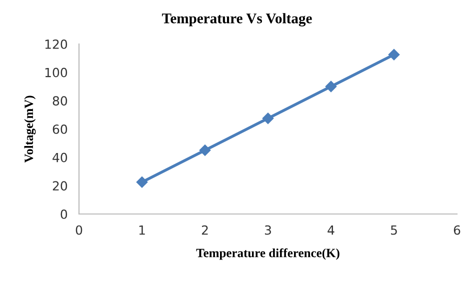 This screenshot has height=282, width=474. I want to click on y-tick-label: 60, so click(60, 129).